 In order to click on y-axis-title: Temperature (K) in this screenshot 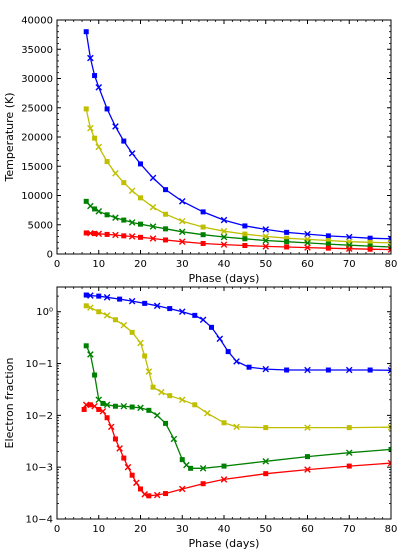, I will do `click(9, 138)`.